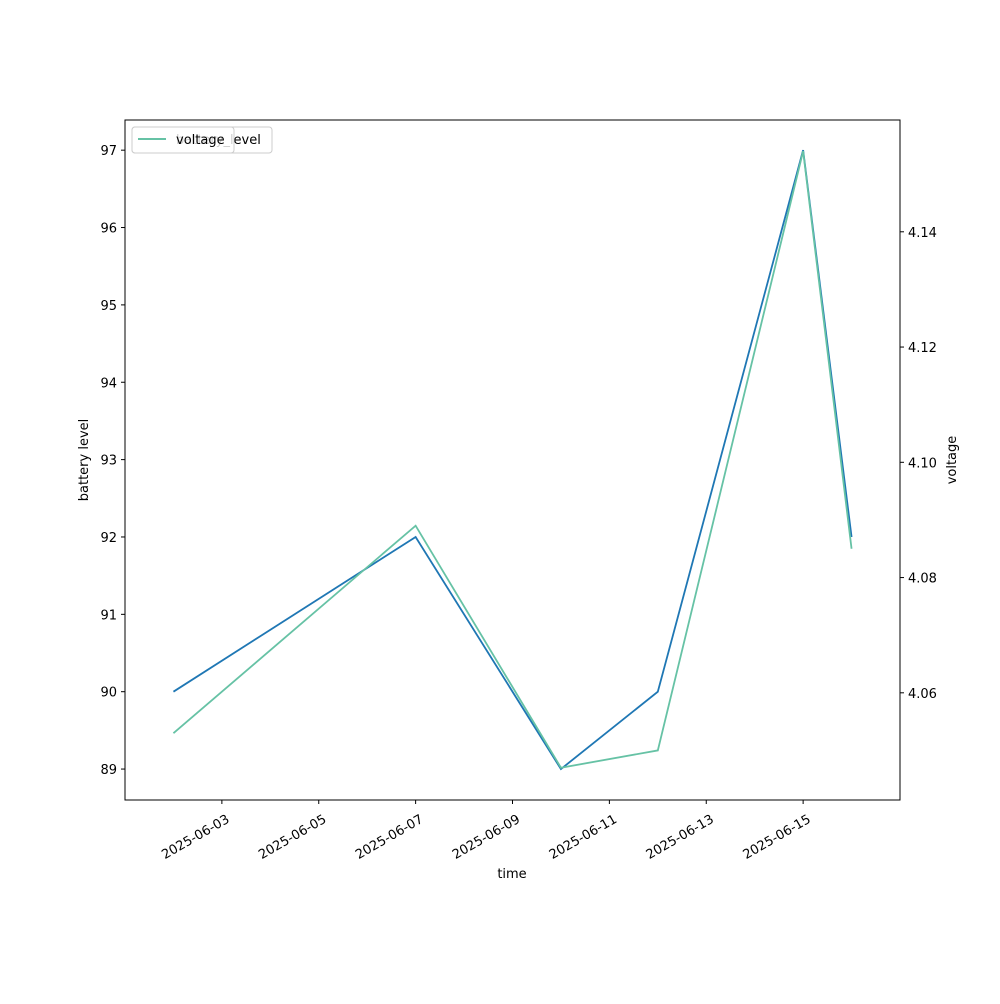 This screenshot has width=1000, height=1004. What do you see at coordinates (680, 837) in the screenshot?
I see `x-tick-label: 2025-06-13` at bounding box center [680, 837].